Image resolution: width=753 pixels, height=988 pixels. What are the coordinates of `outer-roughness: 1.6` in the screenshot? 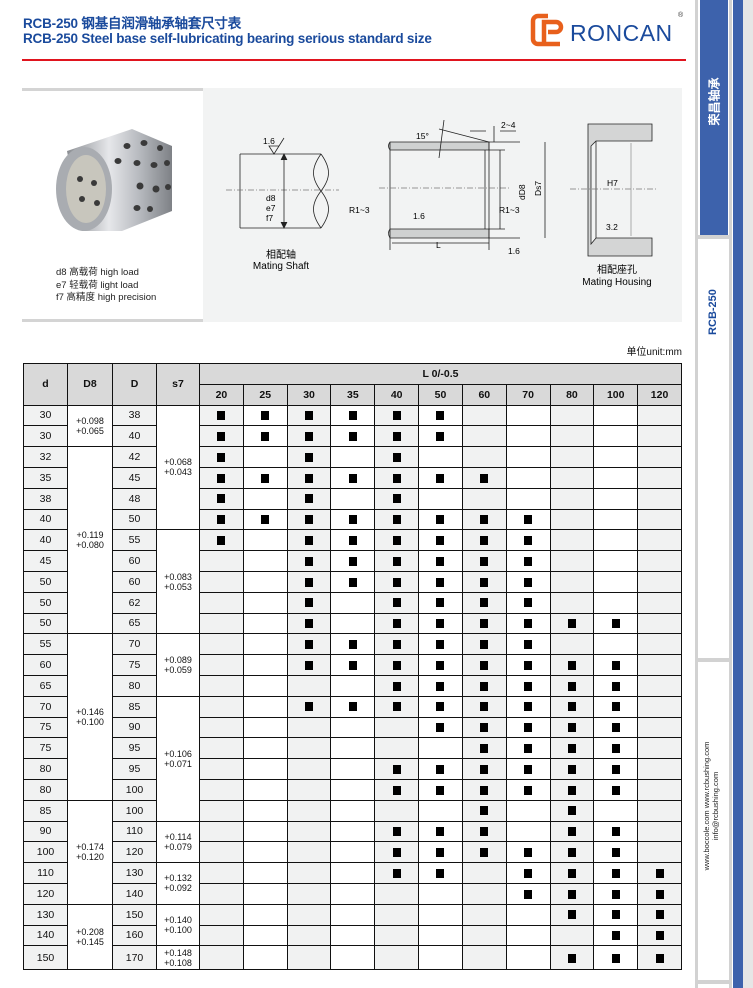 It's located at (514, 251).